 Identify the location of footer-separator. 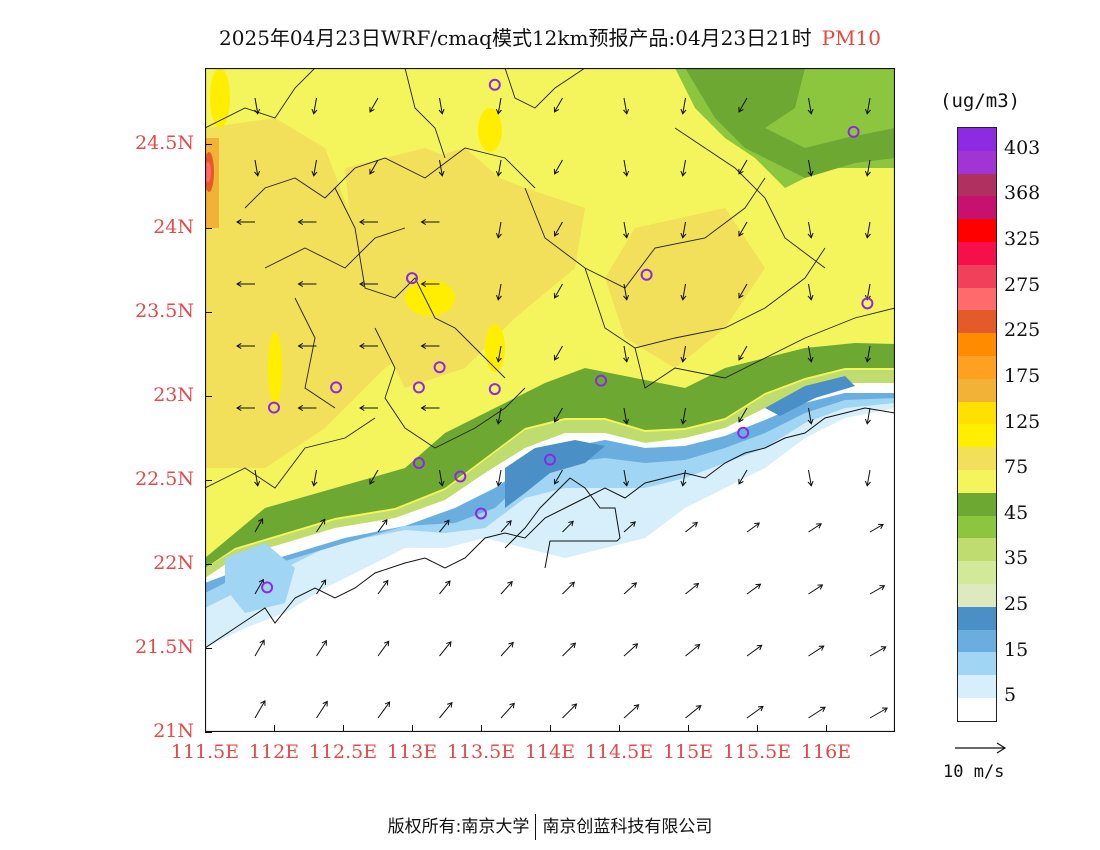
(536, 827).